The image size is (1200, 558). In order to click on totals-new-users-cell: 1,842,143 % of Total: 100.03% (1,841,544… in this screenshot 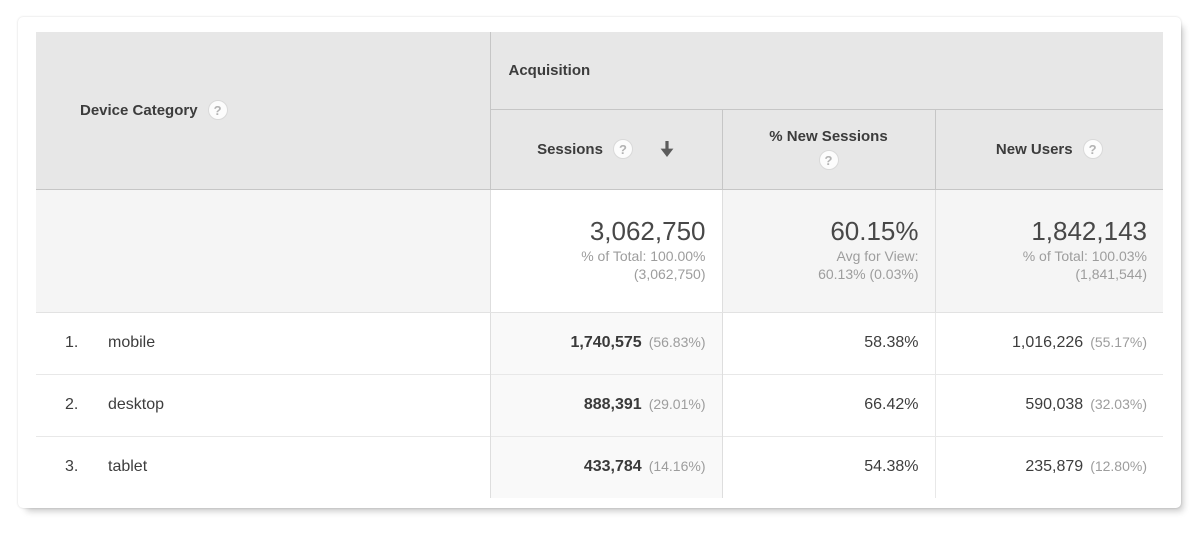, I will do `click(1048, 251)`.